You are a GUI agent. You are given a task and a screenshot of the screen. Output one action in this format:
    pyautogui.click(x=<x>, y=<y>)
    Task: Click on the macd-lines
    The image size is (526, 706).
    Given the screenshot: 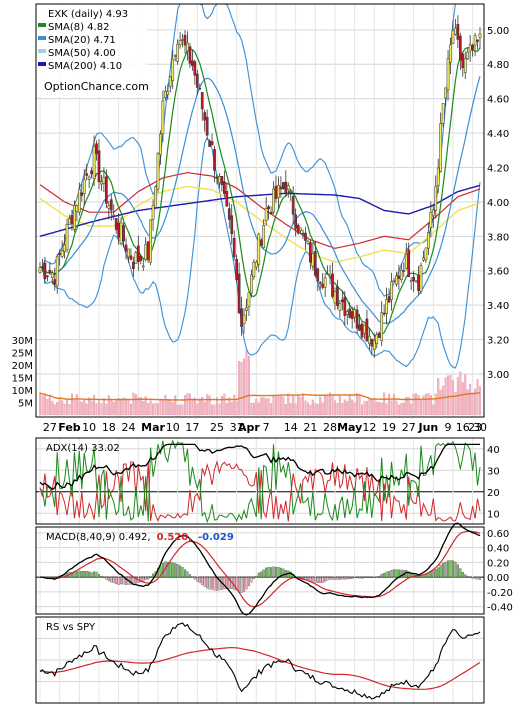 What is the action you would take?
    pyautogui.click(x=260, y=569)
    